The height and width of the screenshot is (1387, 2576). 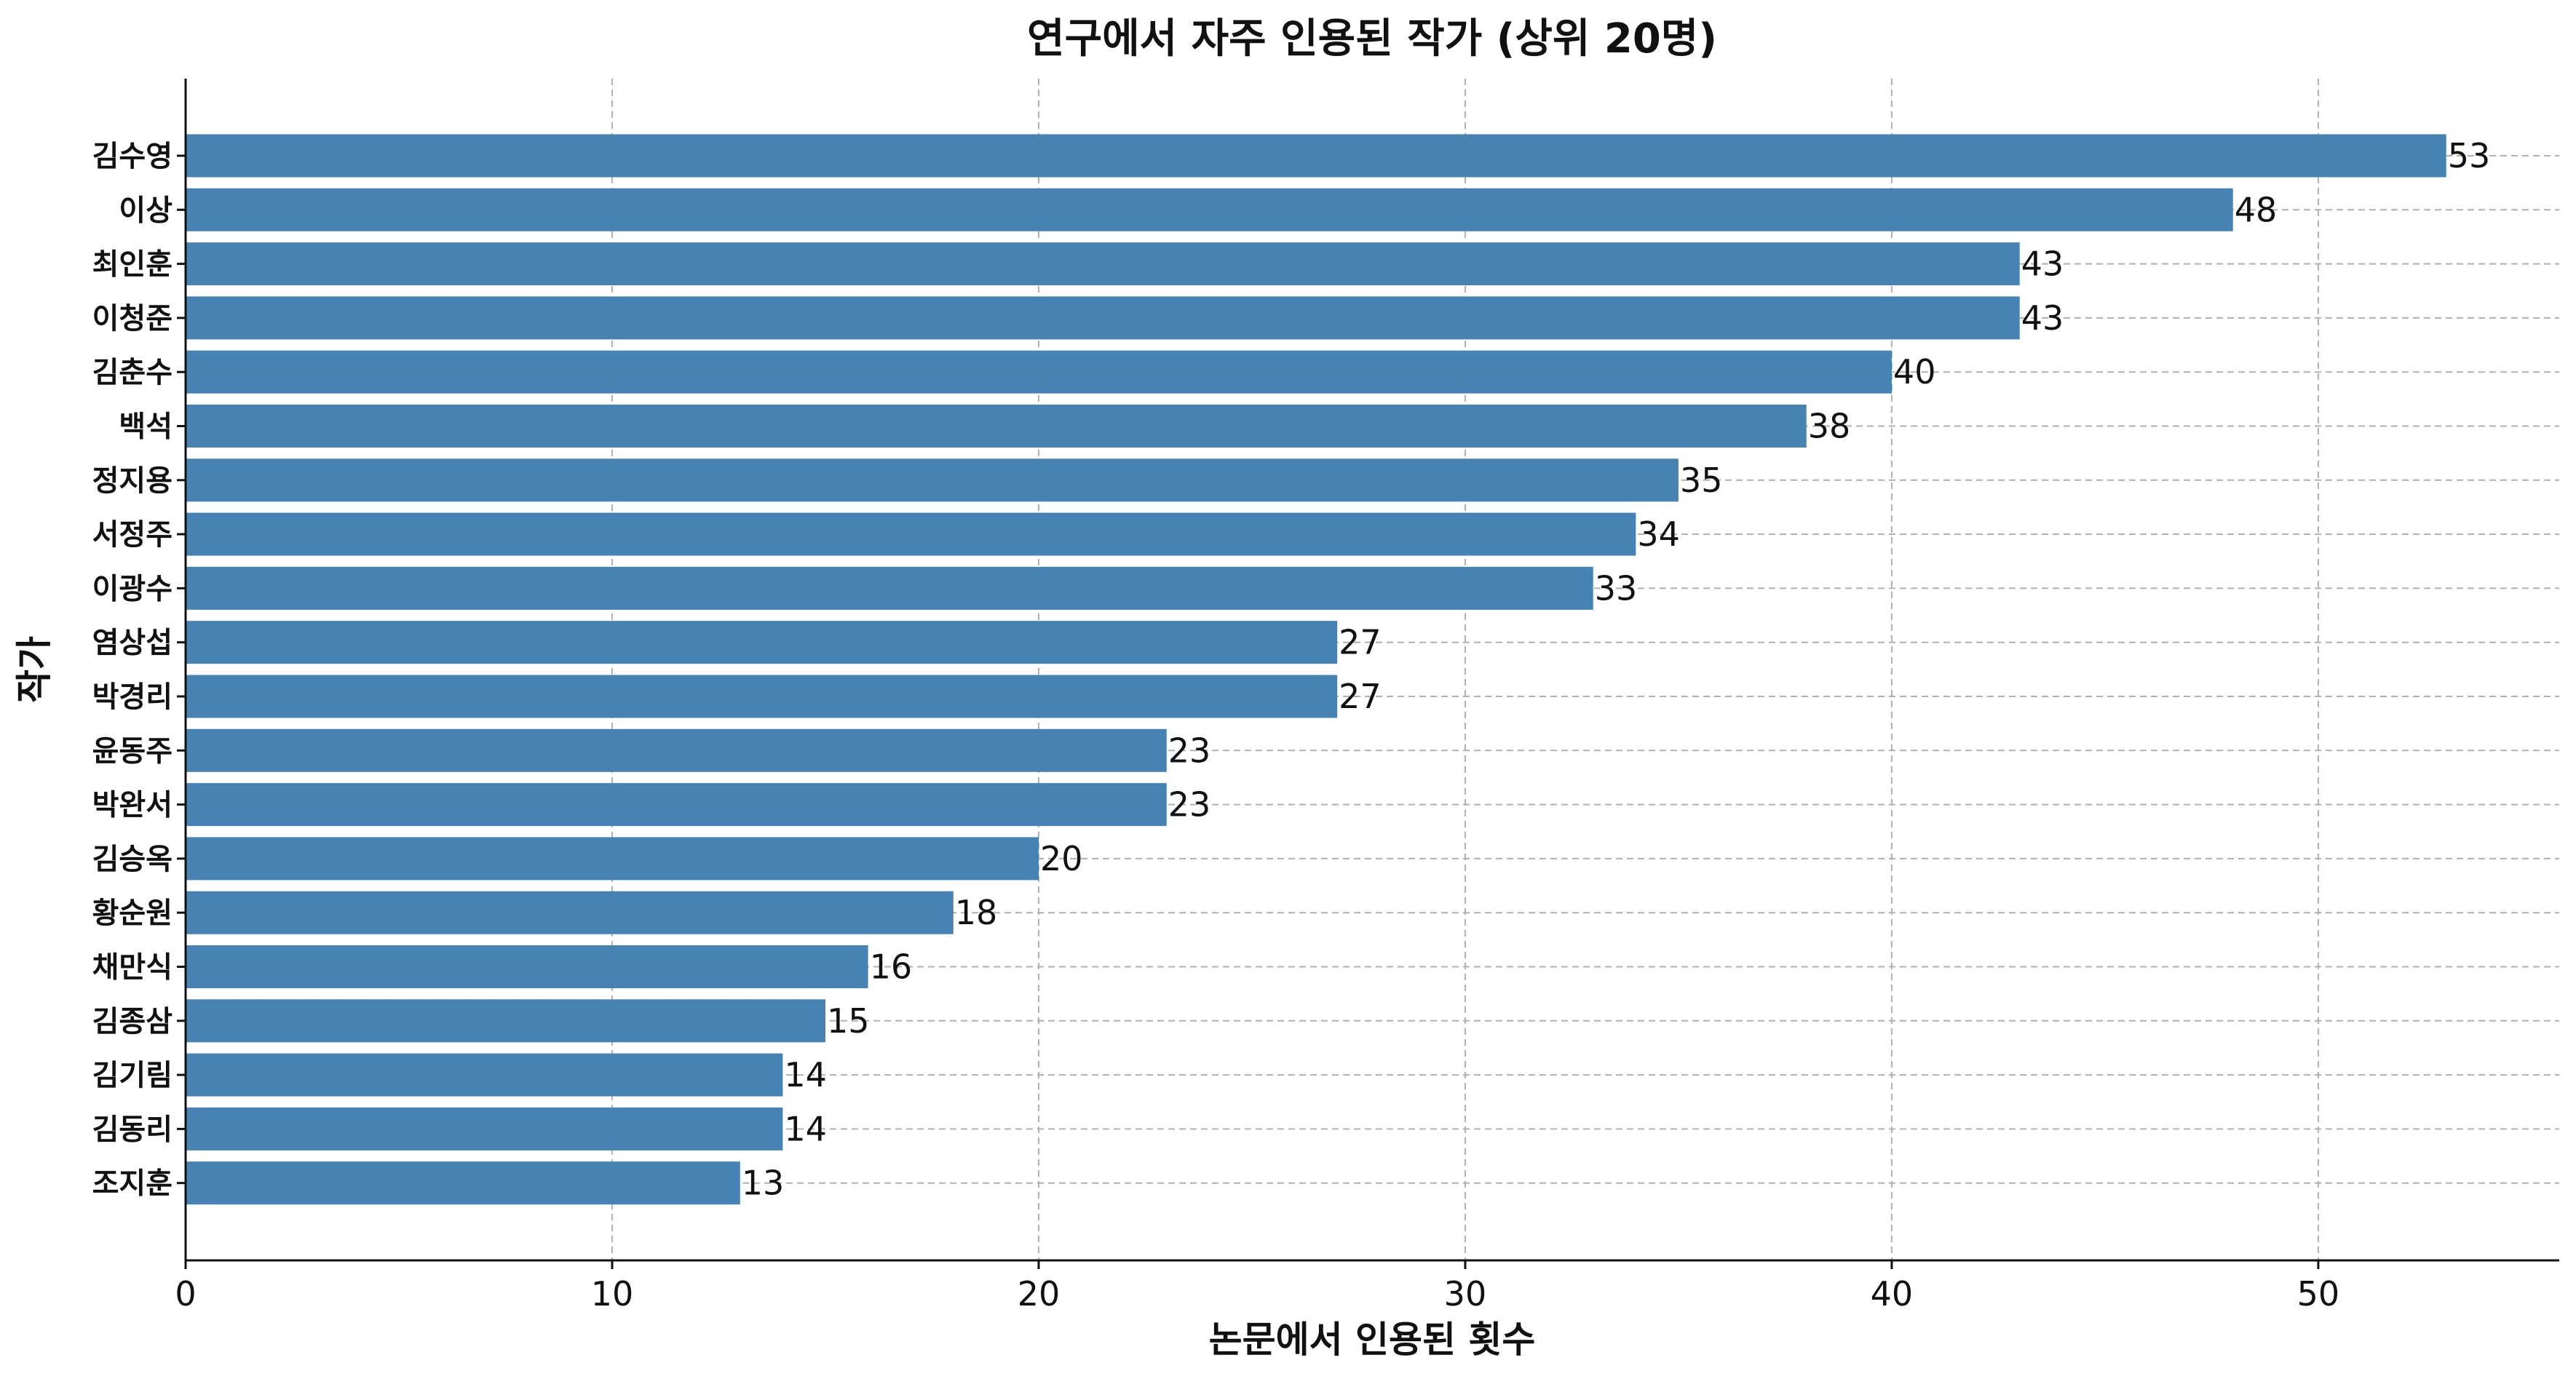 I want to click on y-tick-label: 황순원, so click(x=132, y=914).